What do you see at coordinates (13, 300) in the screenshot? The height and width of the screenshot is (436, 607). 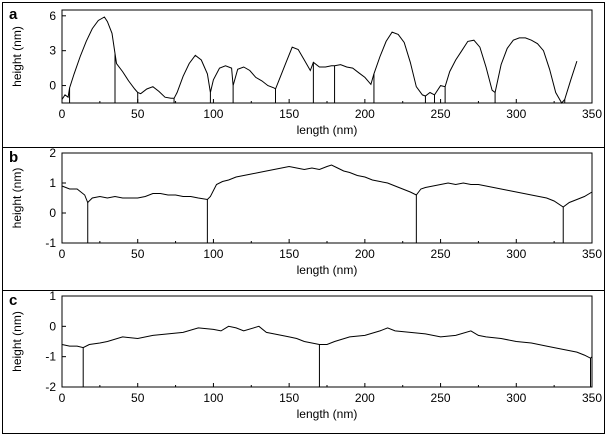 I see `panel-label: c` at bounding box center [13, 300].